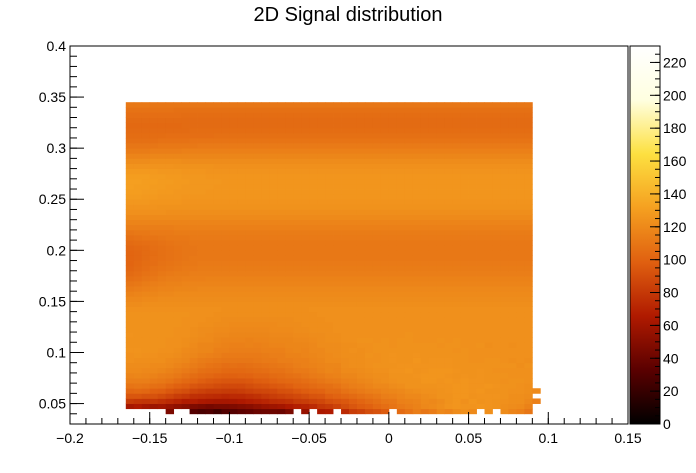  What do you see at coordinates (57, 352) in the screenshot?
I see `y-tick-label: 0.1` at bounding box center [57, 352].